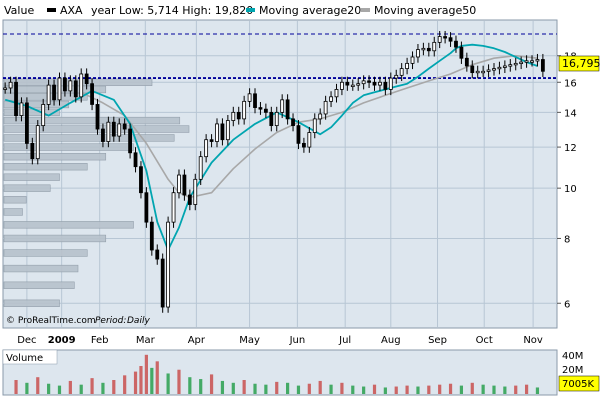 The width and height of the screenshot is (600, 400). What do you see at coordinates (197, 340) in the screenshot?
I see `x-tick-label-Apr: Apr` at bounding box center [197, 340].